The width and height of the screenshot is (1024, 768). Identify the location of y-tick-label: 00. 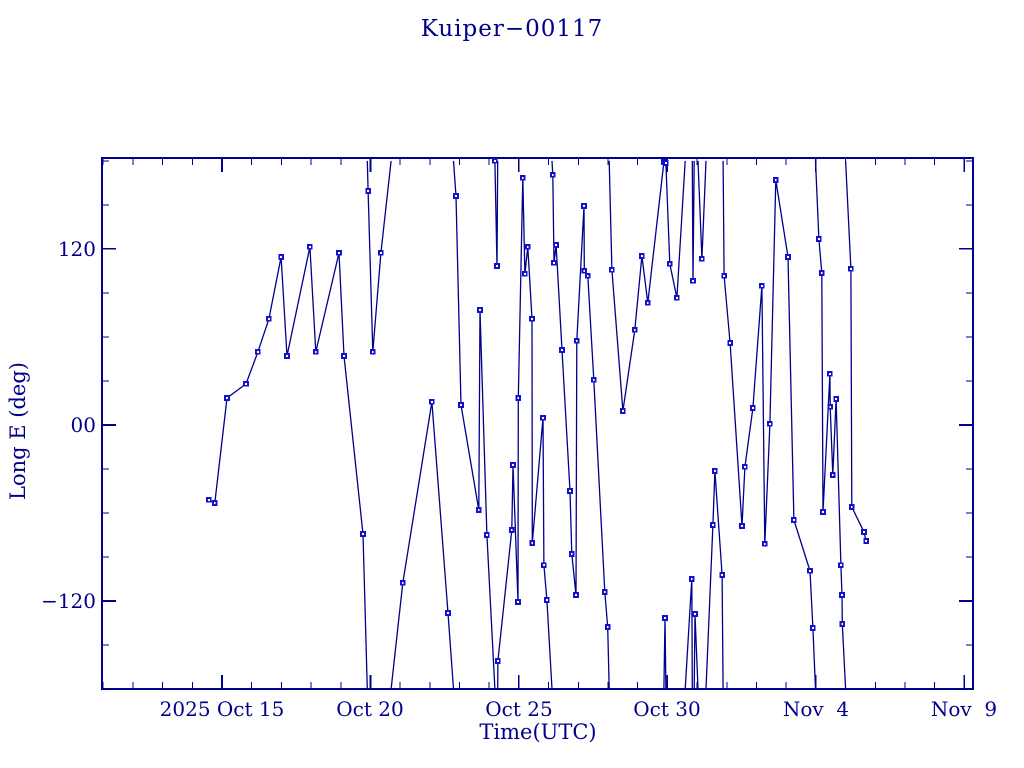
(83, 425).